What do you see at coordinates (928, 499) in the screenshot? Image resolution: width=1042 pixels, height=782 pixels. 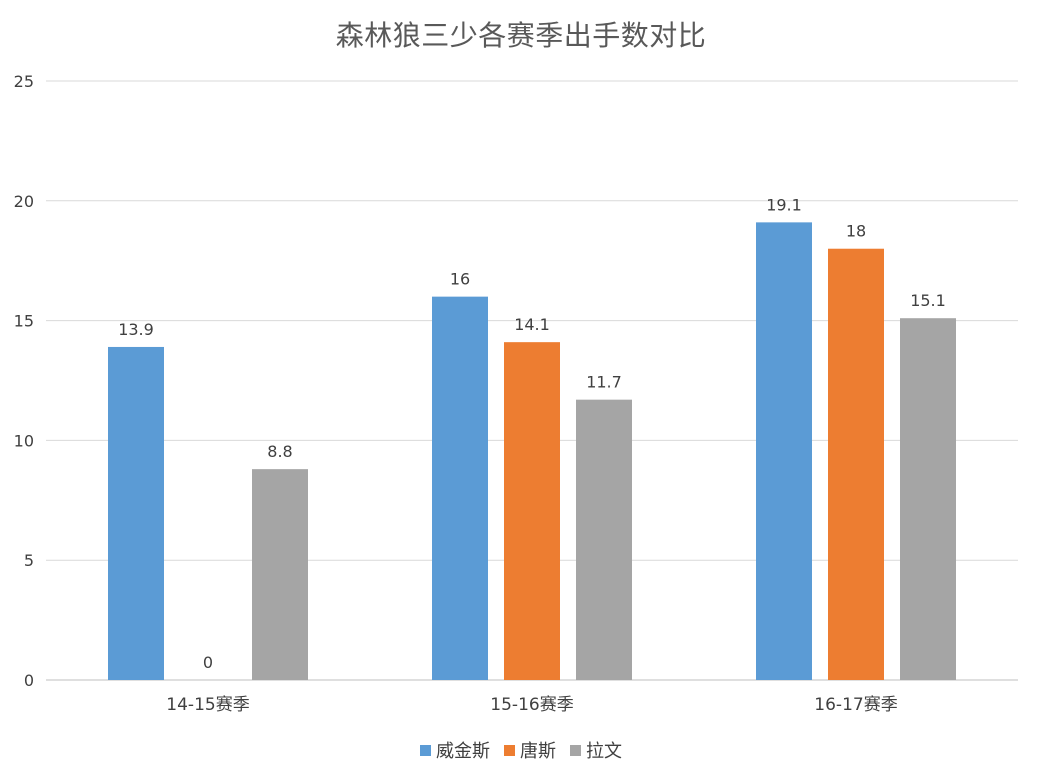 I see `bar-拉文-16-17赛季` at bounding box center [928, 499].